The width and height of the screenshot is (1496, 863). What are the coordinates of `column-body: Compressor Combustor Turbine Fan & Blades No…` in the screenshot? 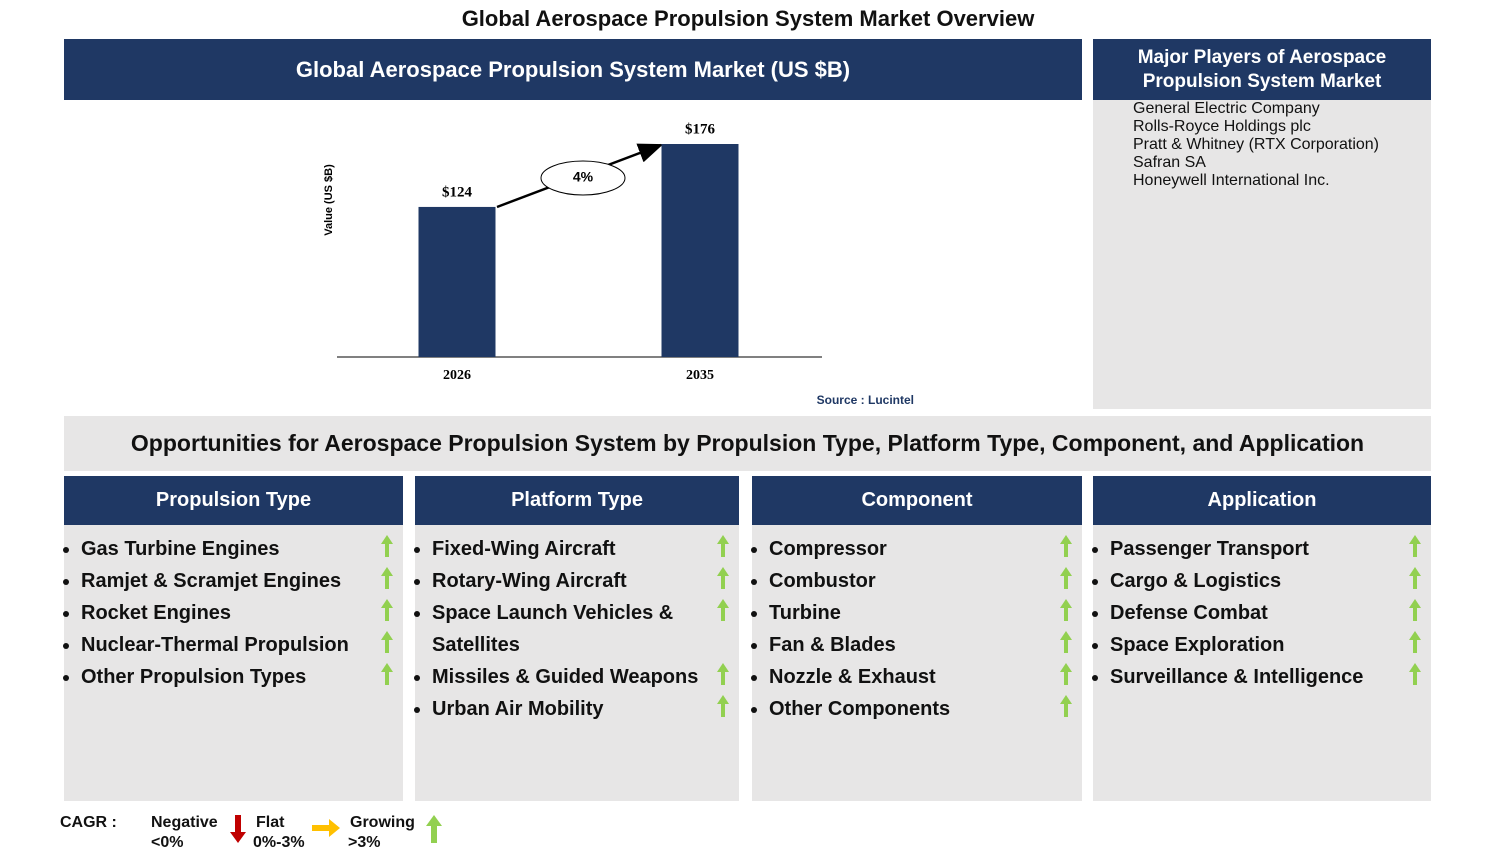 It's located at (917, 663).